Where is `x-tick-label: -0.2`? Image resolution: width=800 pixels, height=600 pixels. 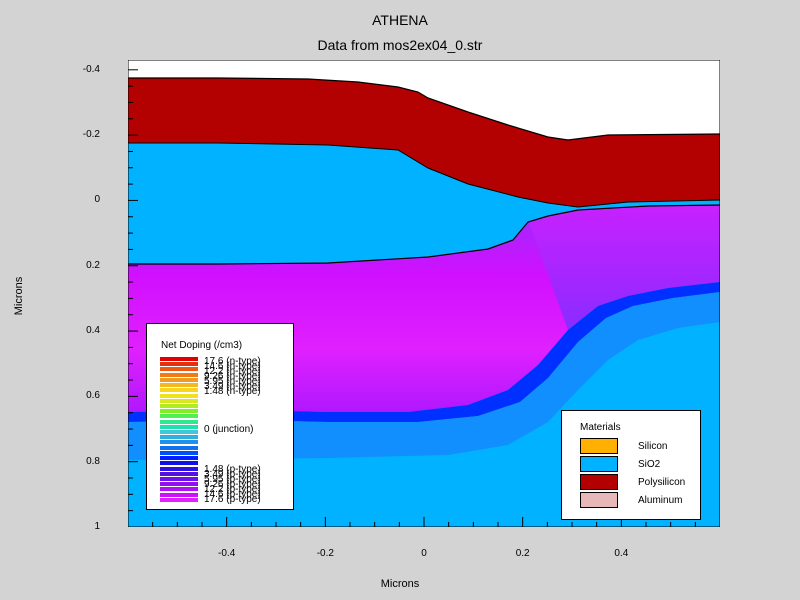
x-tick-label: -0.2 is located at coordinates (325, 553).